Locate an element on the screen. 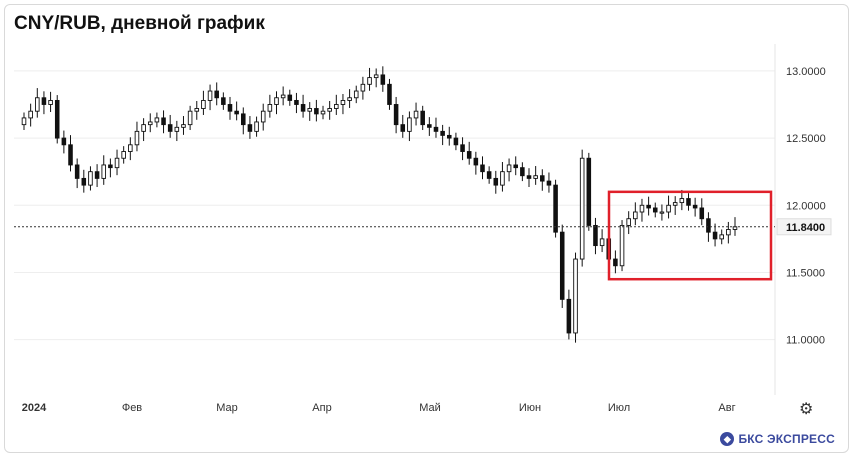 This screenshot has width=853, height=457. highlight-box is located at coordinates (690, 235).